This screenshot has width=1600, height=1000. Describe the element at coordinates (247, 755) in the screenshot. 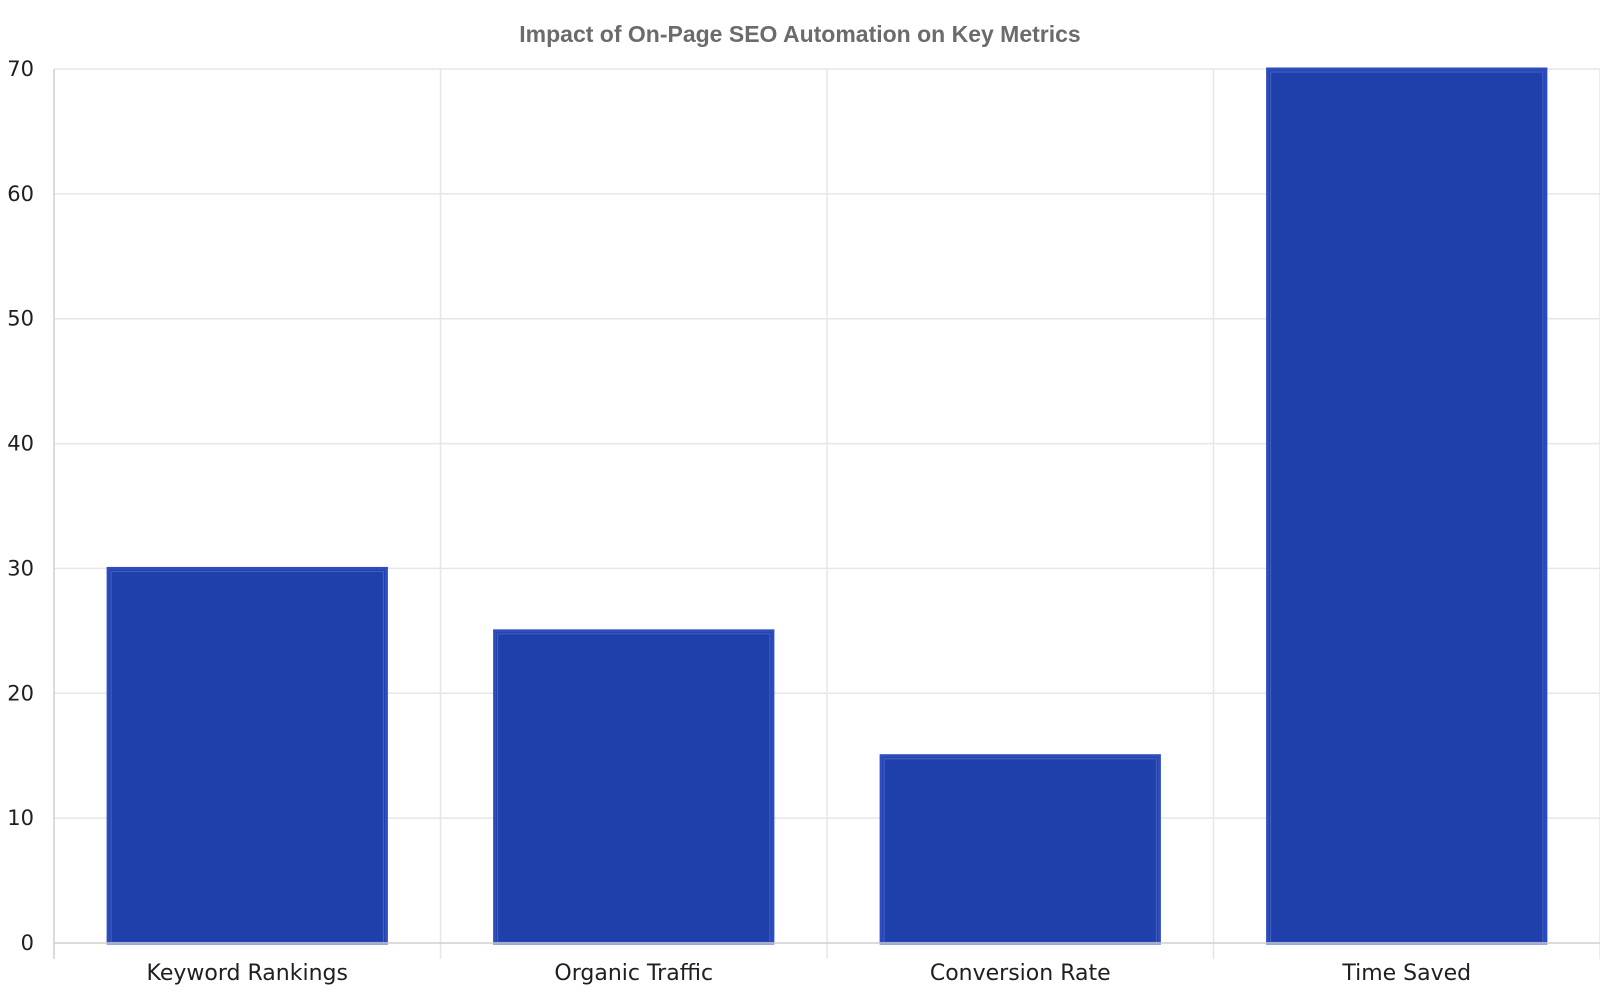

I see `bar-keyword-rankings` at that location.